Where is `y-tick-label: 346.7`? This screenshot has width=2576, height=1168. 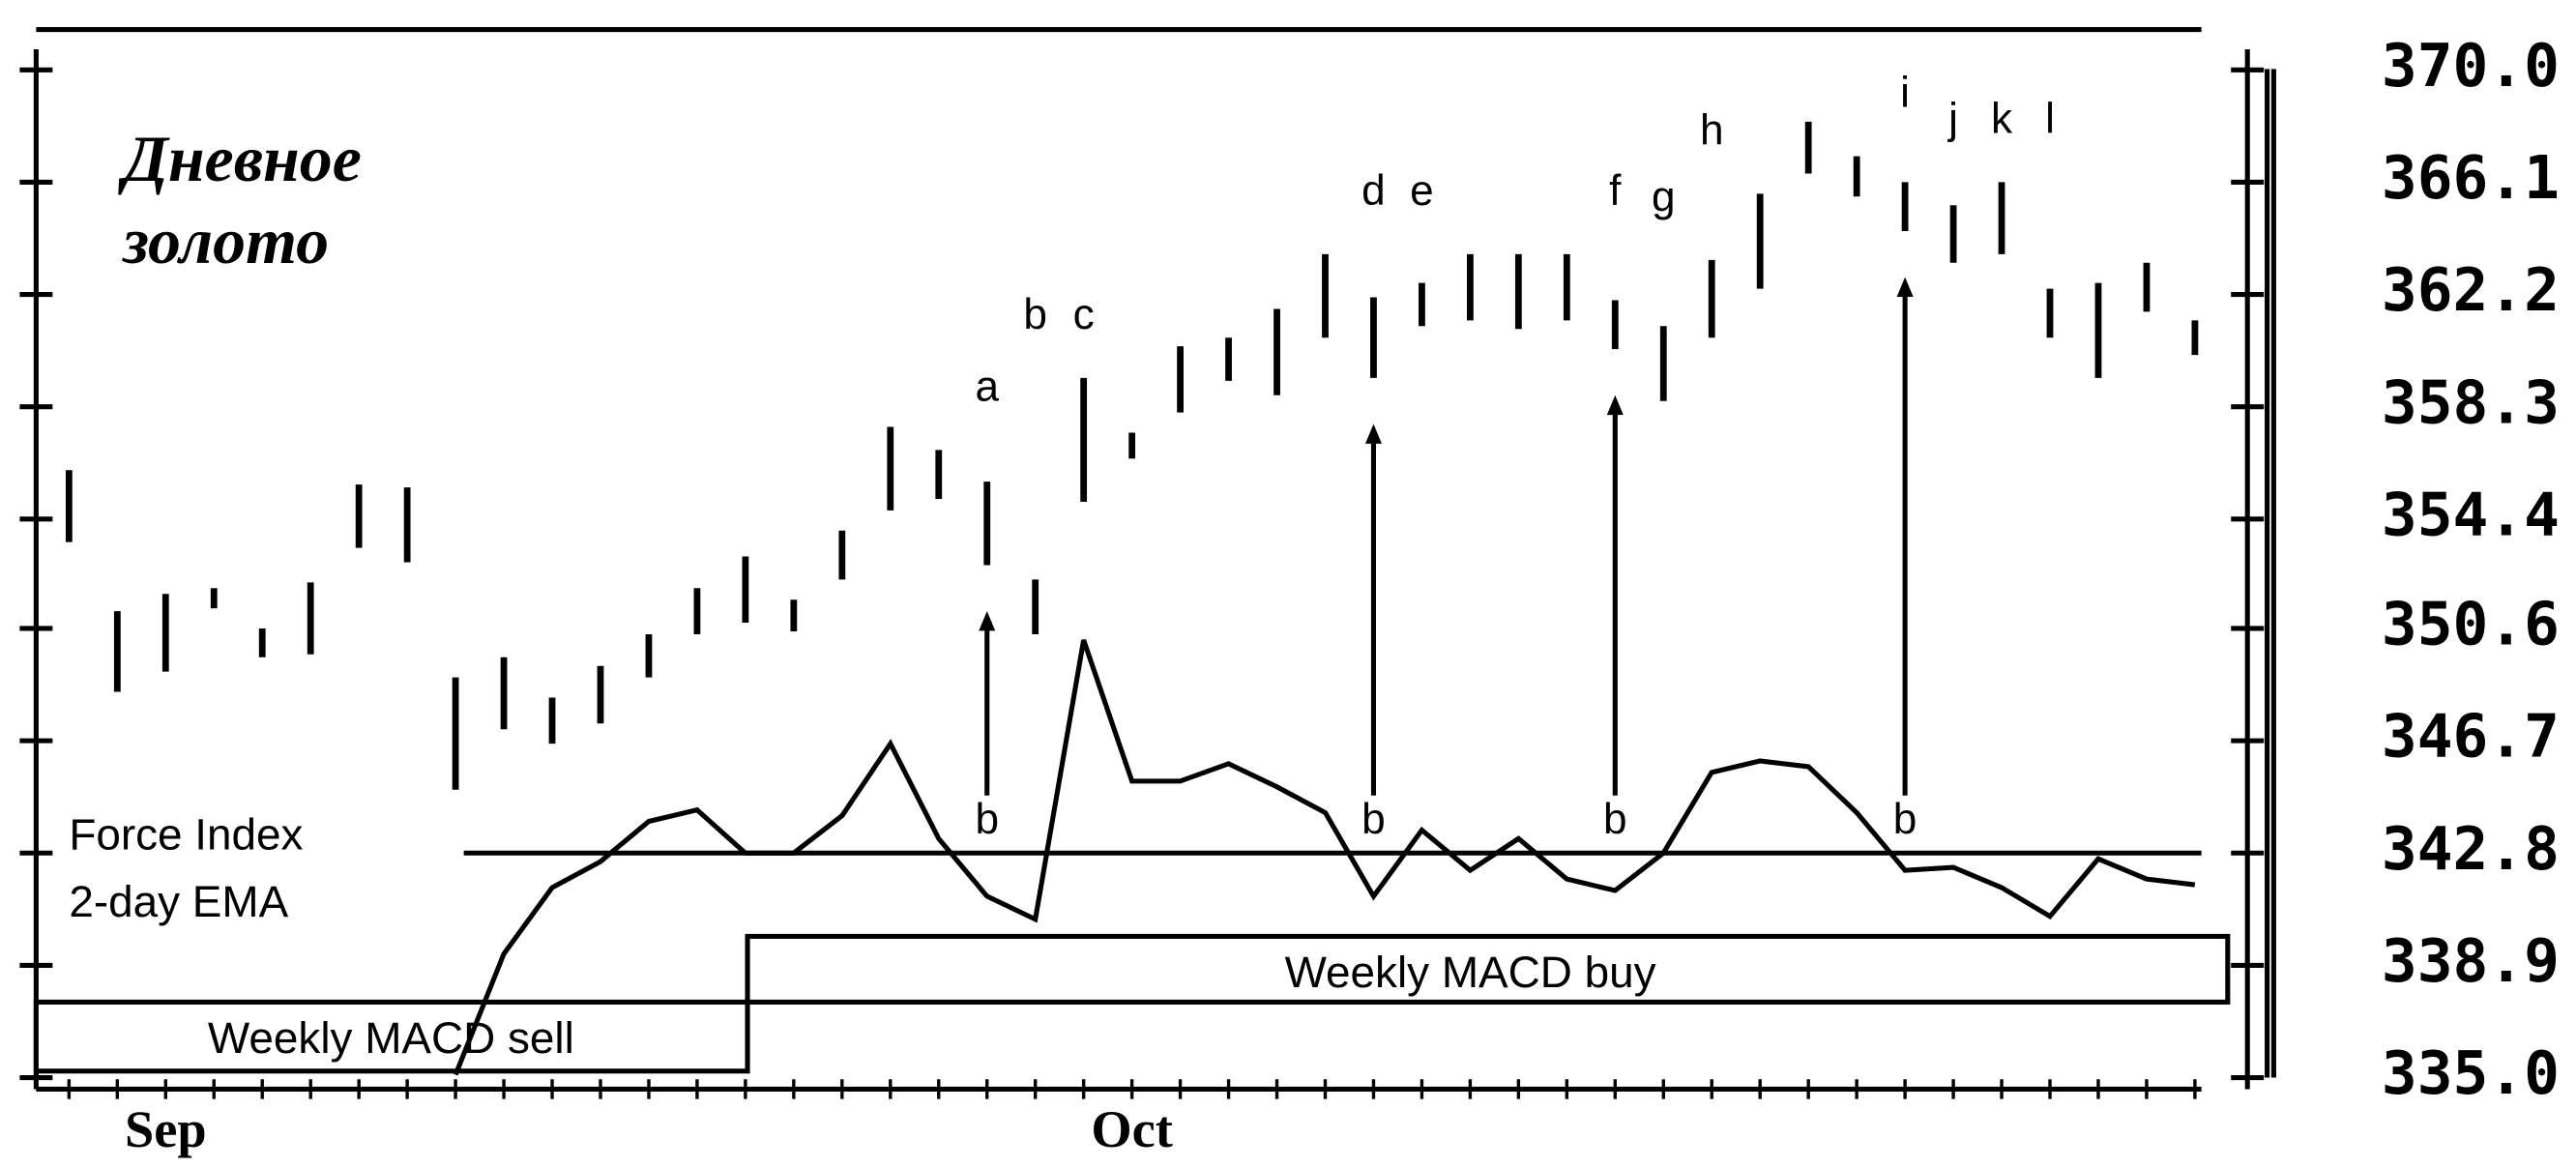
y-tick-label: 346.7 is located at coordinates (2471, 737).